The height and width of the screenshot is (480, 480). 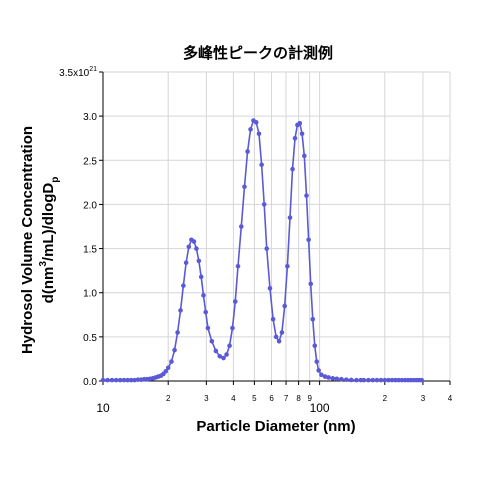 What do you see at coordinates (81, 227) in the screenshot?
I see `y-axis-ticks: 0.0 0.5 1.0 1.5 2.0 2.5 3.0 3.5x10²¹` at bounding box center [81, 227].